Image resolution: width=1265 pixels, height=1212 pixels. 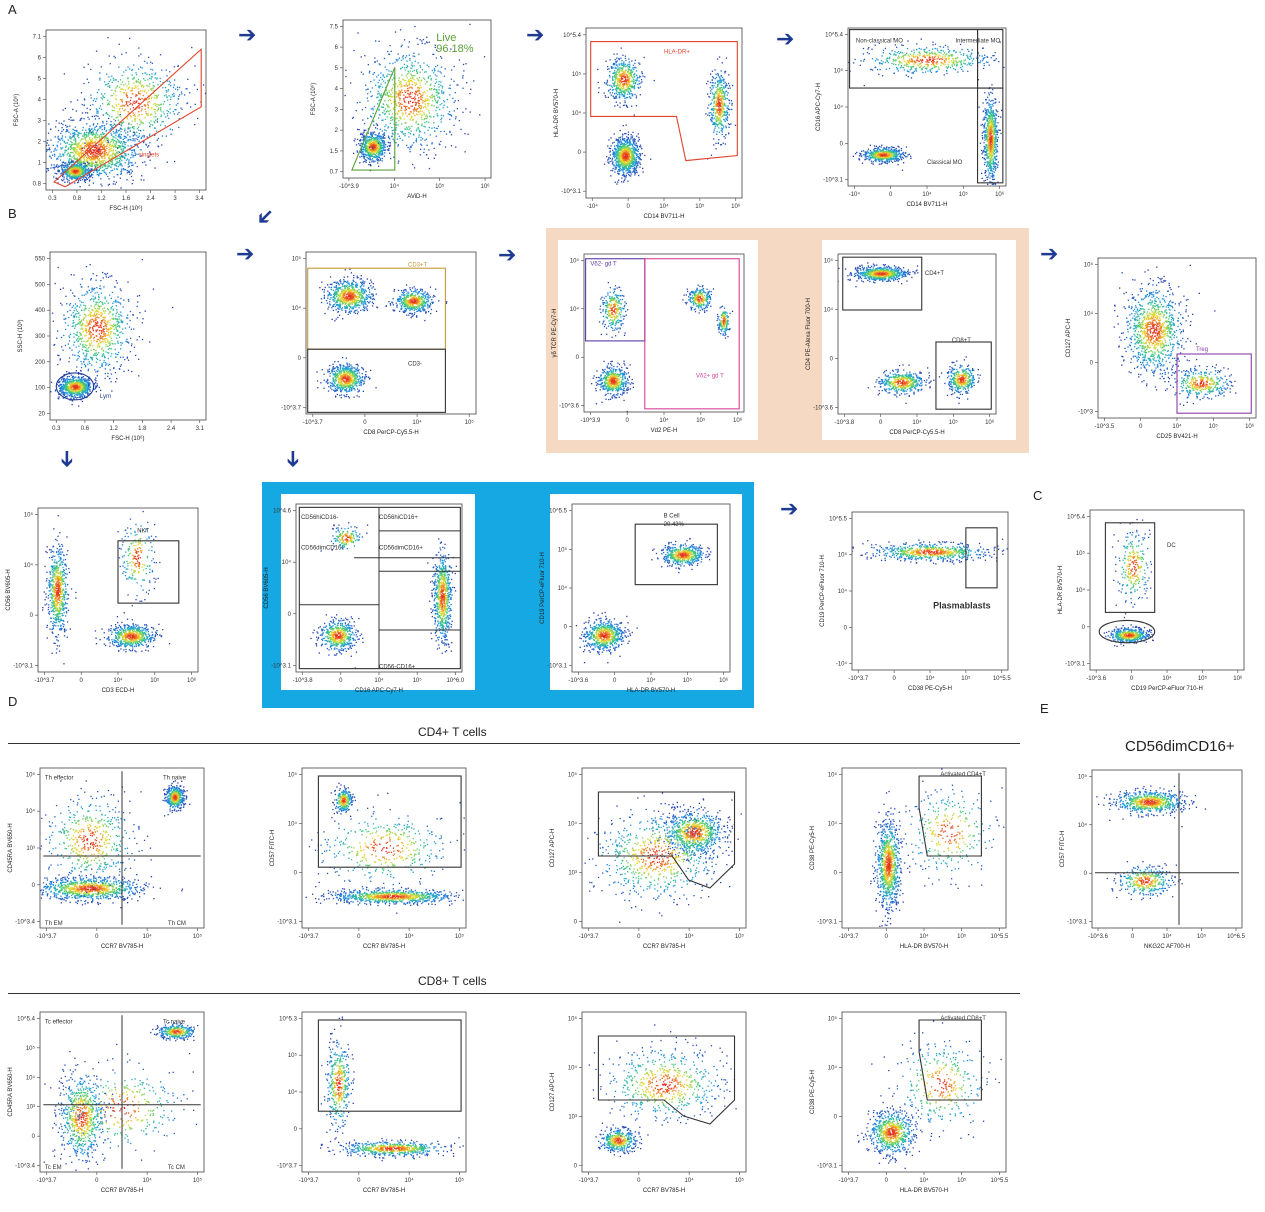 I want to click on y-tick-label: 5, so click(x=337, y=69).